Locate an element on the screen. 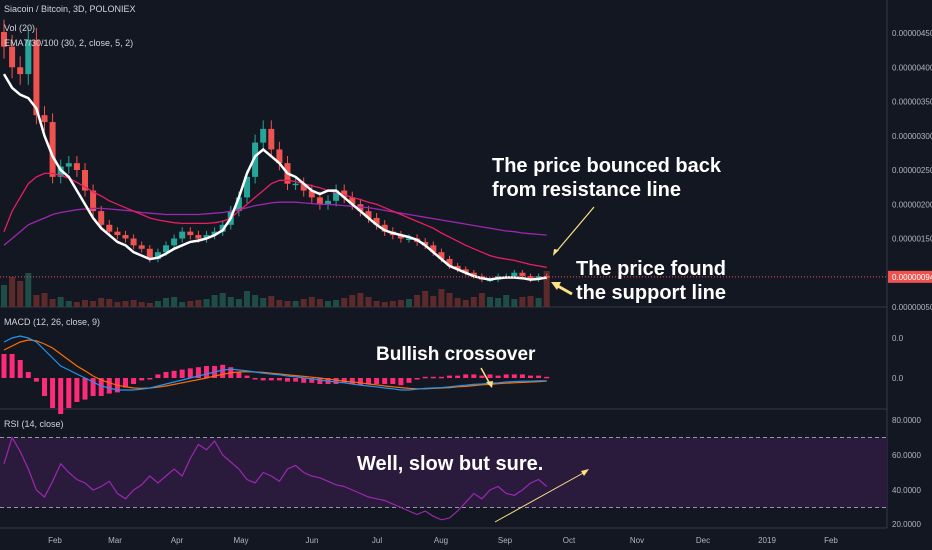  annotation-crossover: Bullish crossover is located at coordinates (456, 354).